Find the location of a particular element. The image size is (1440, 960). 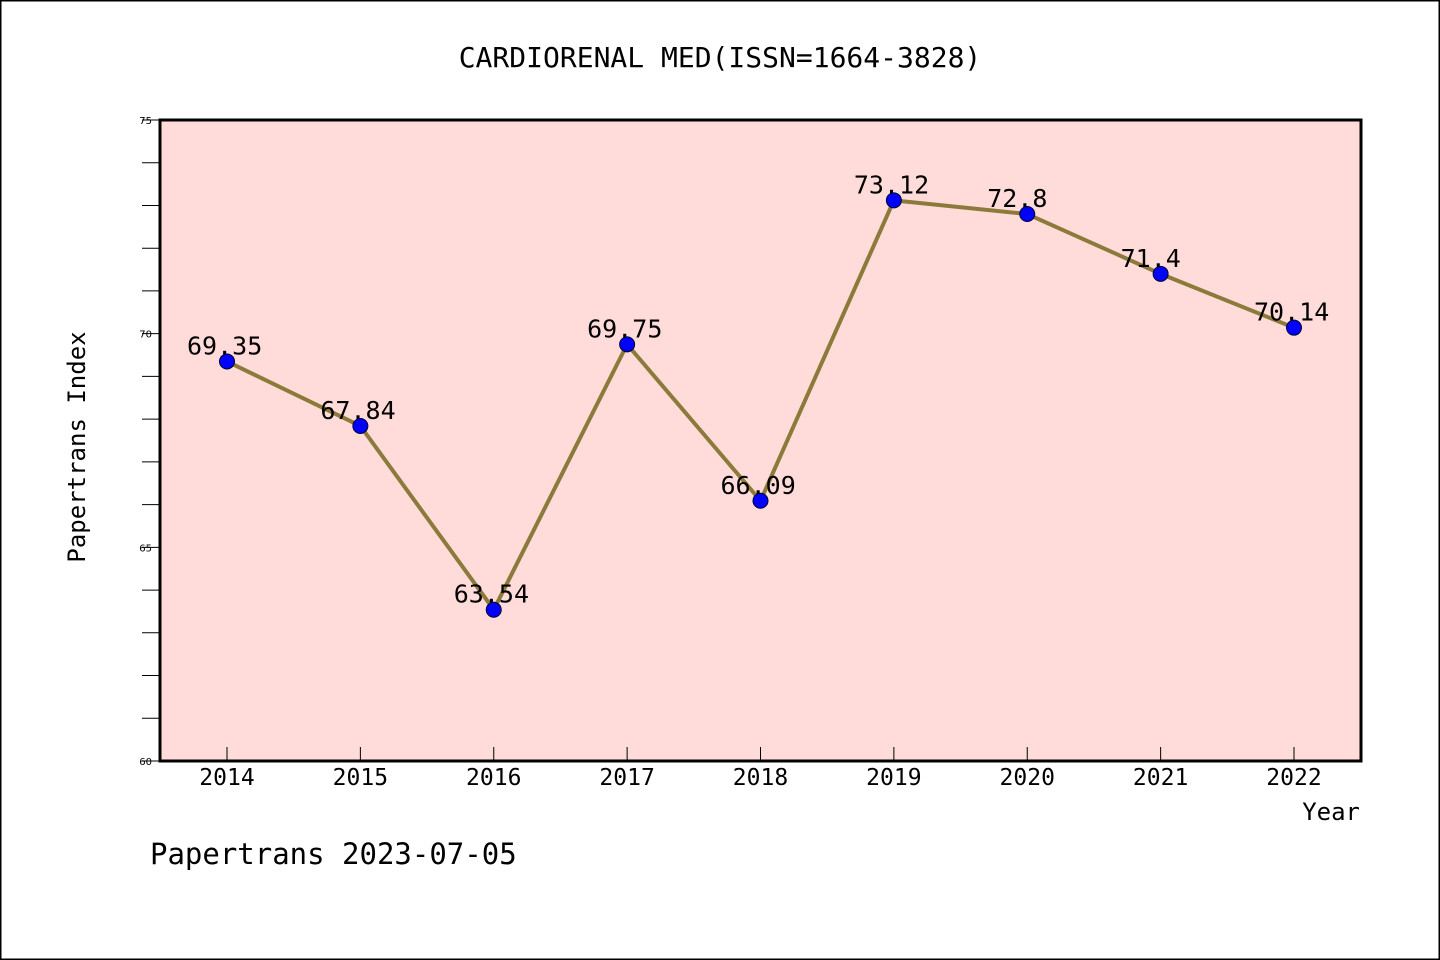

x-tick-label: 2016 is located at coordinates (493, 778).